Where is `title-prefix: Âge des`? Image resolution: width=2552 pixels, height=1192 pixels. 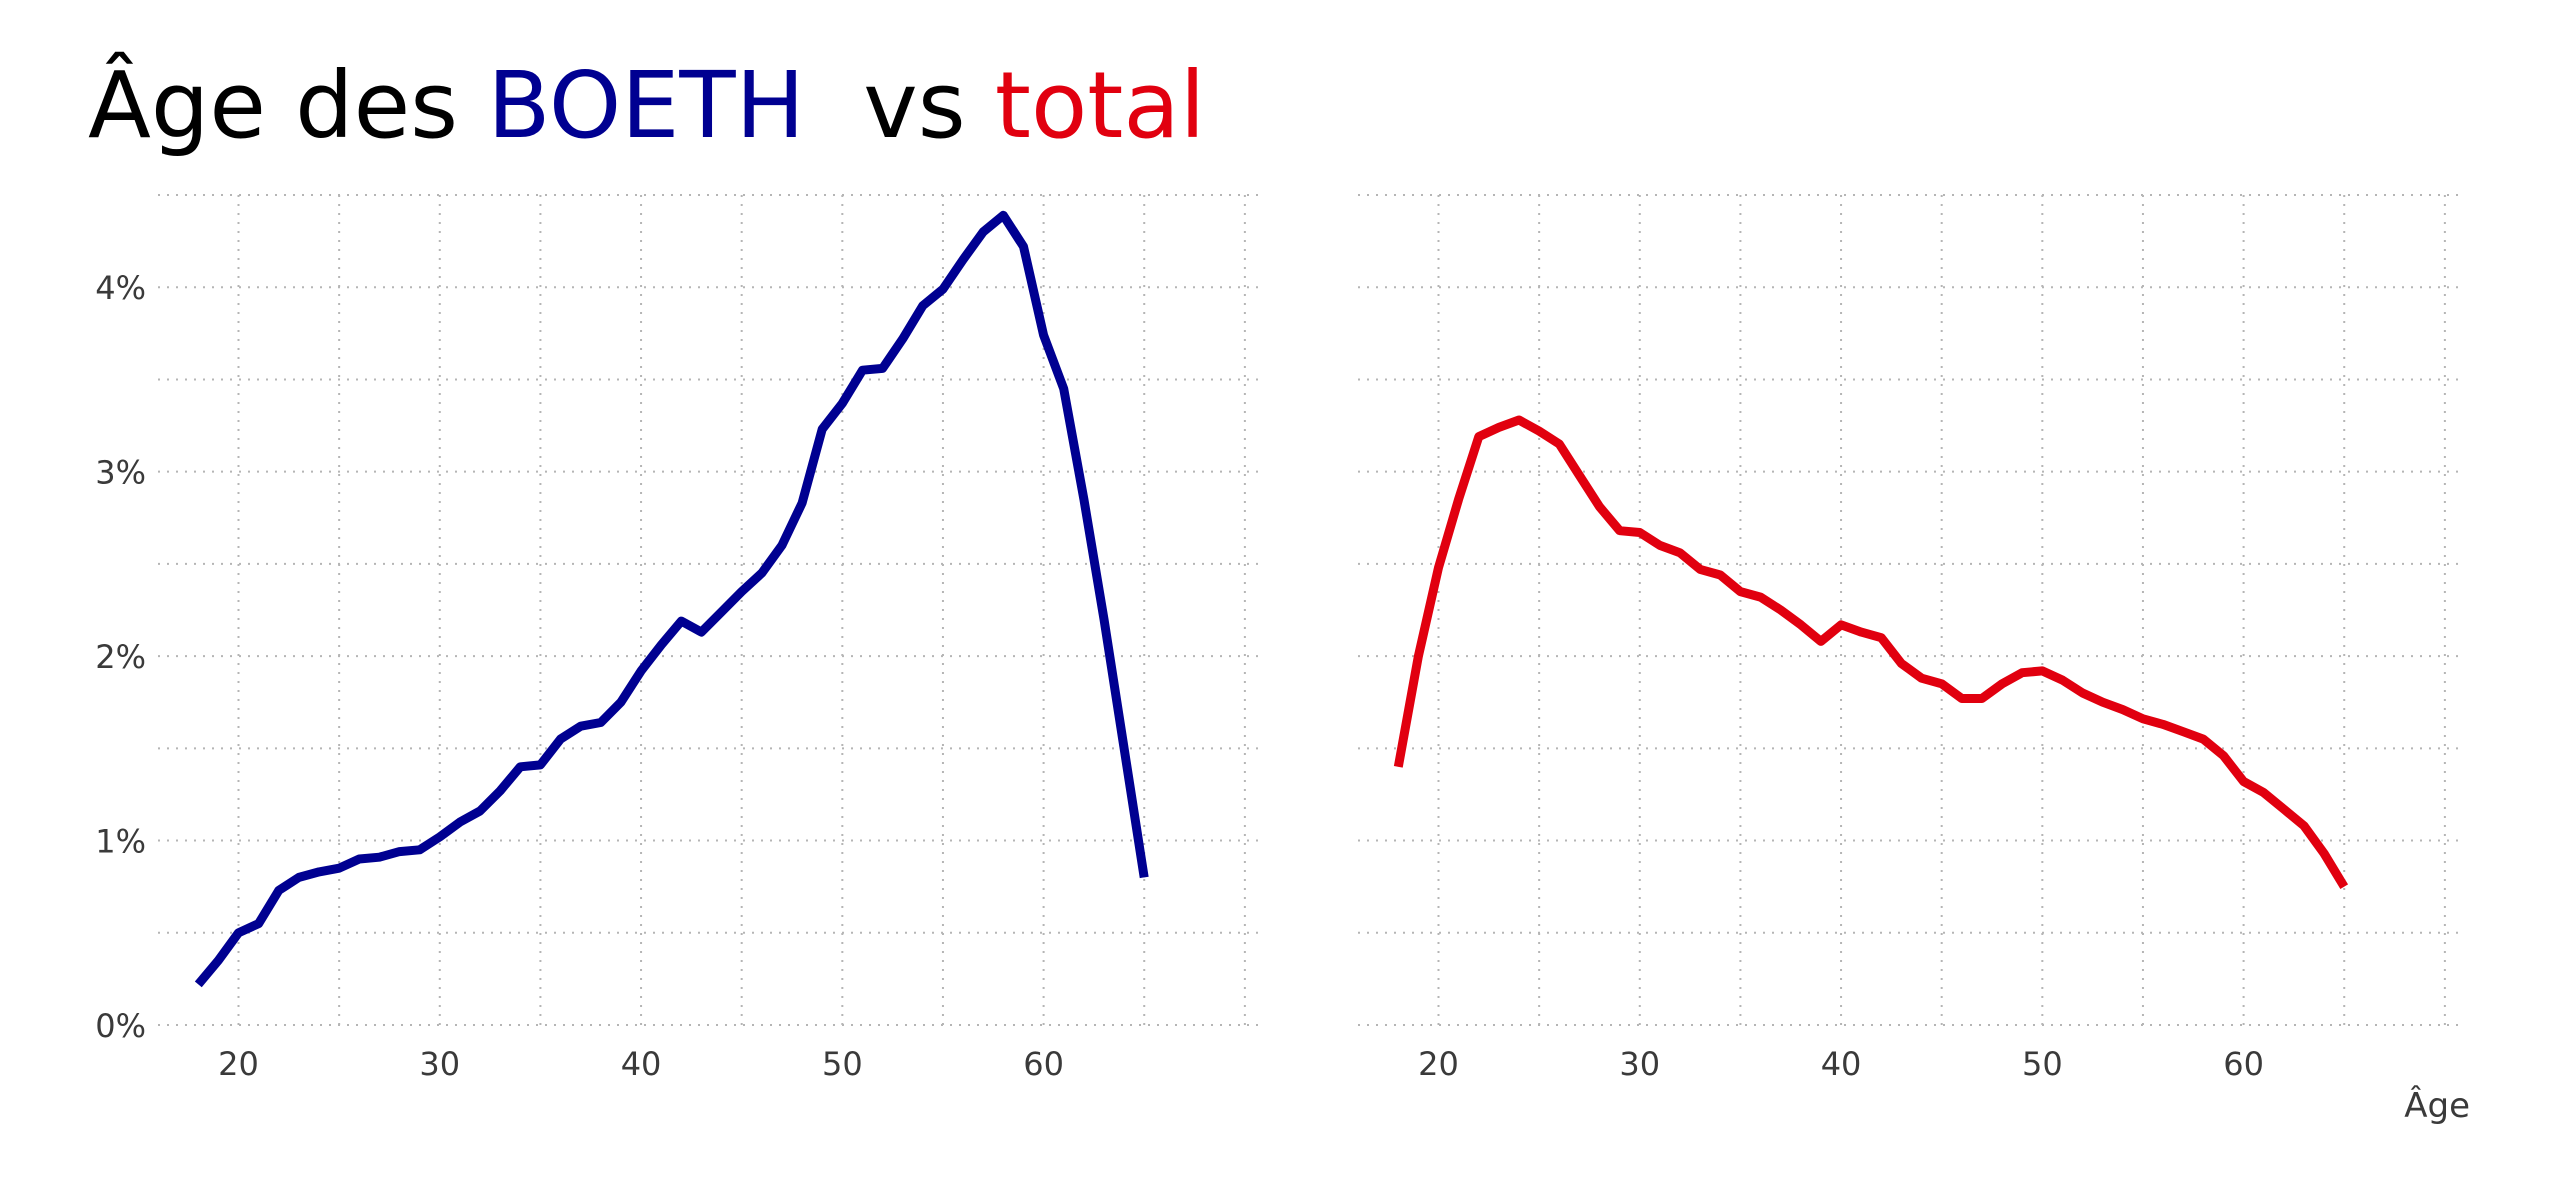
title-prefix: Âge des is located at coordinates (288, 105).